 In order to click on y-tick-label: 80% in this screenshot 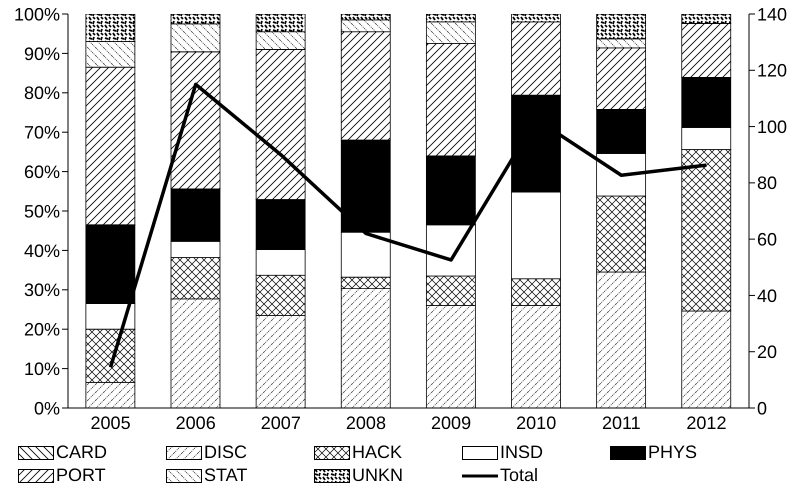, I will do `click(42, 93)`.